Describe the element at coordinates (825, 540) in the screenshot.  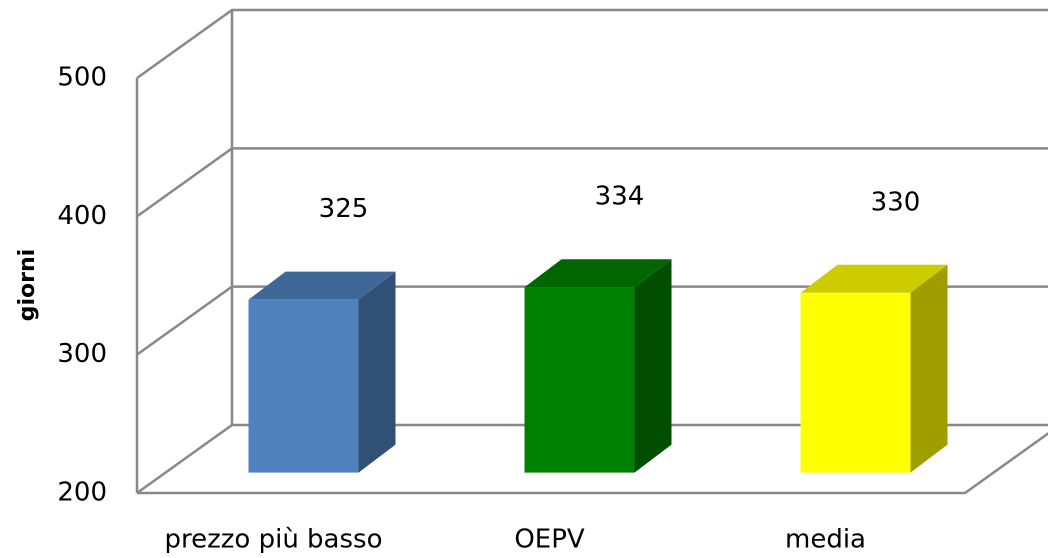
I see `x-tick-label: media` at that location.